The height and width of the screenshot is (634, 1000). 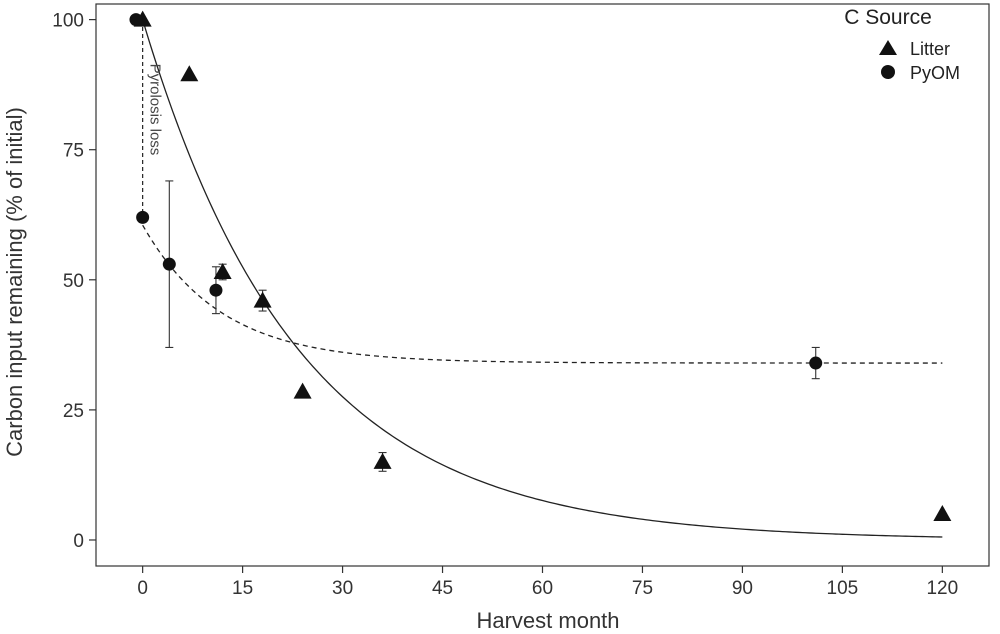 What do you see at coordinates (888, 72) in the screenshot?
I see `legend-pyom-circle-icon` at bounding box center [888, 72].